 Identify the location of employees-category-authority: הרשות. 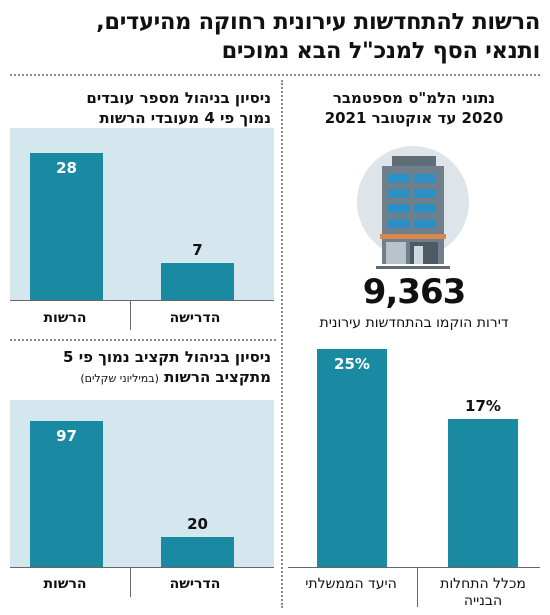
(65, 318).